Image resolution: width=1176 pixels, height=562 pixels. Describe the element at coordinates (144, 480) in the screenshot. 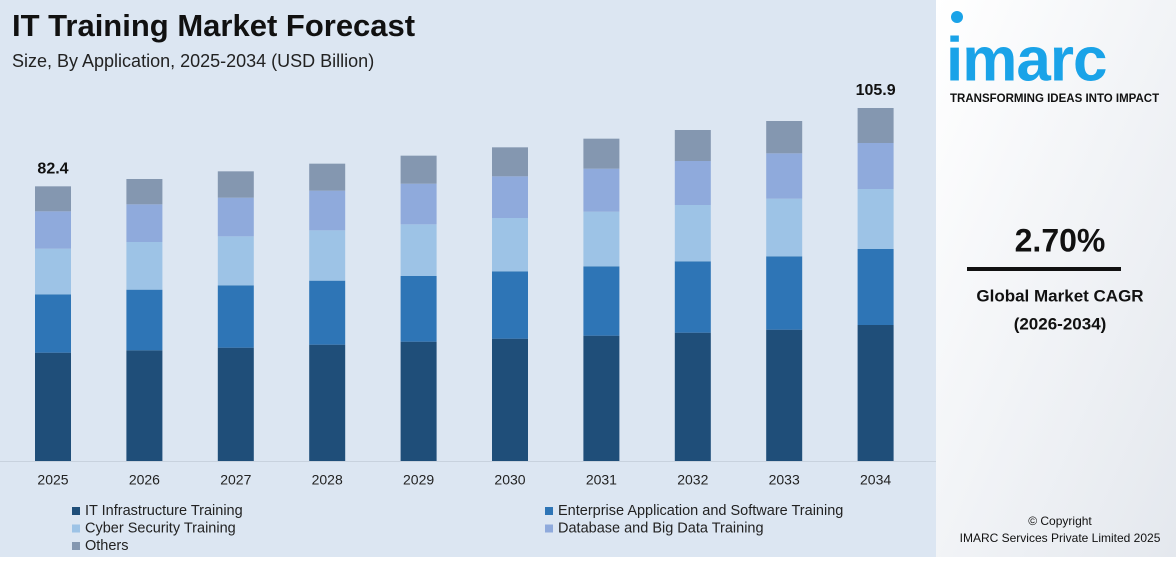

I see `x-tick-label: 2026` at that location.